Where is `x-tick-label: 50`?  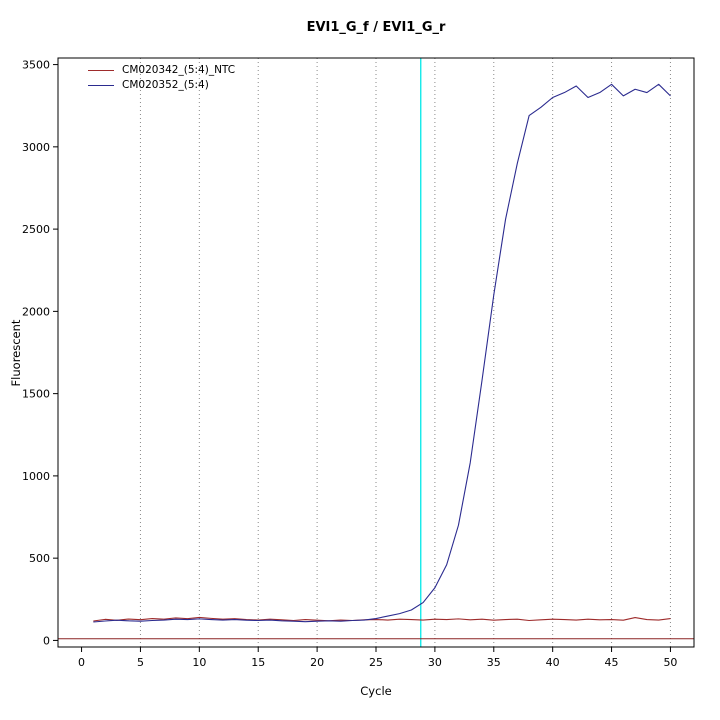 x-tick-label: 50 is located at coordinates (670, 662).